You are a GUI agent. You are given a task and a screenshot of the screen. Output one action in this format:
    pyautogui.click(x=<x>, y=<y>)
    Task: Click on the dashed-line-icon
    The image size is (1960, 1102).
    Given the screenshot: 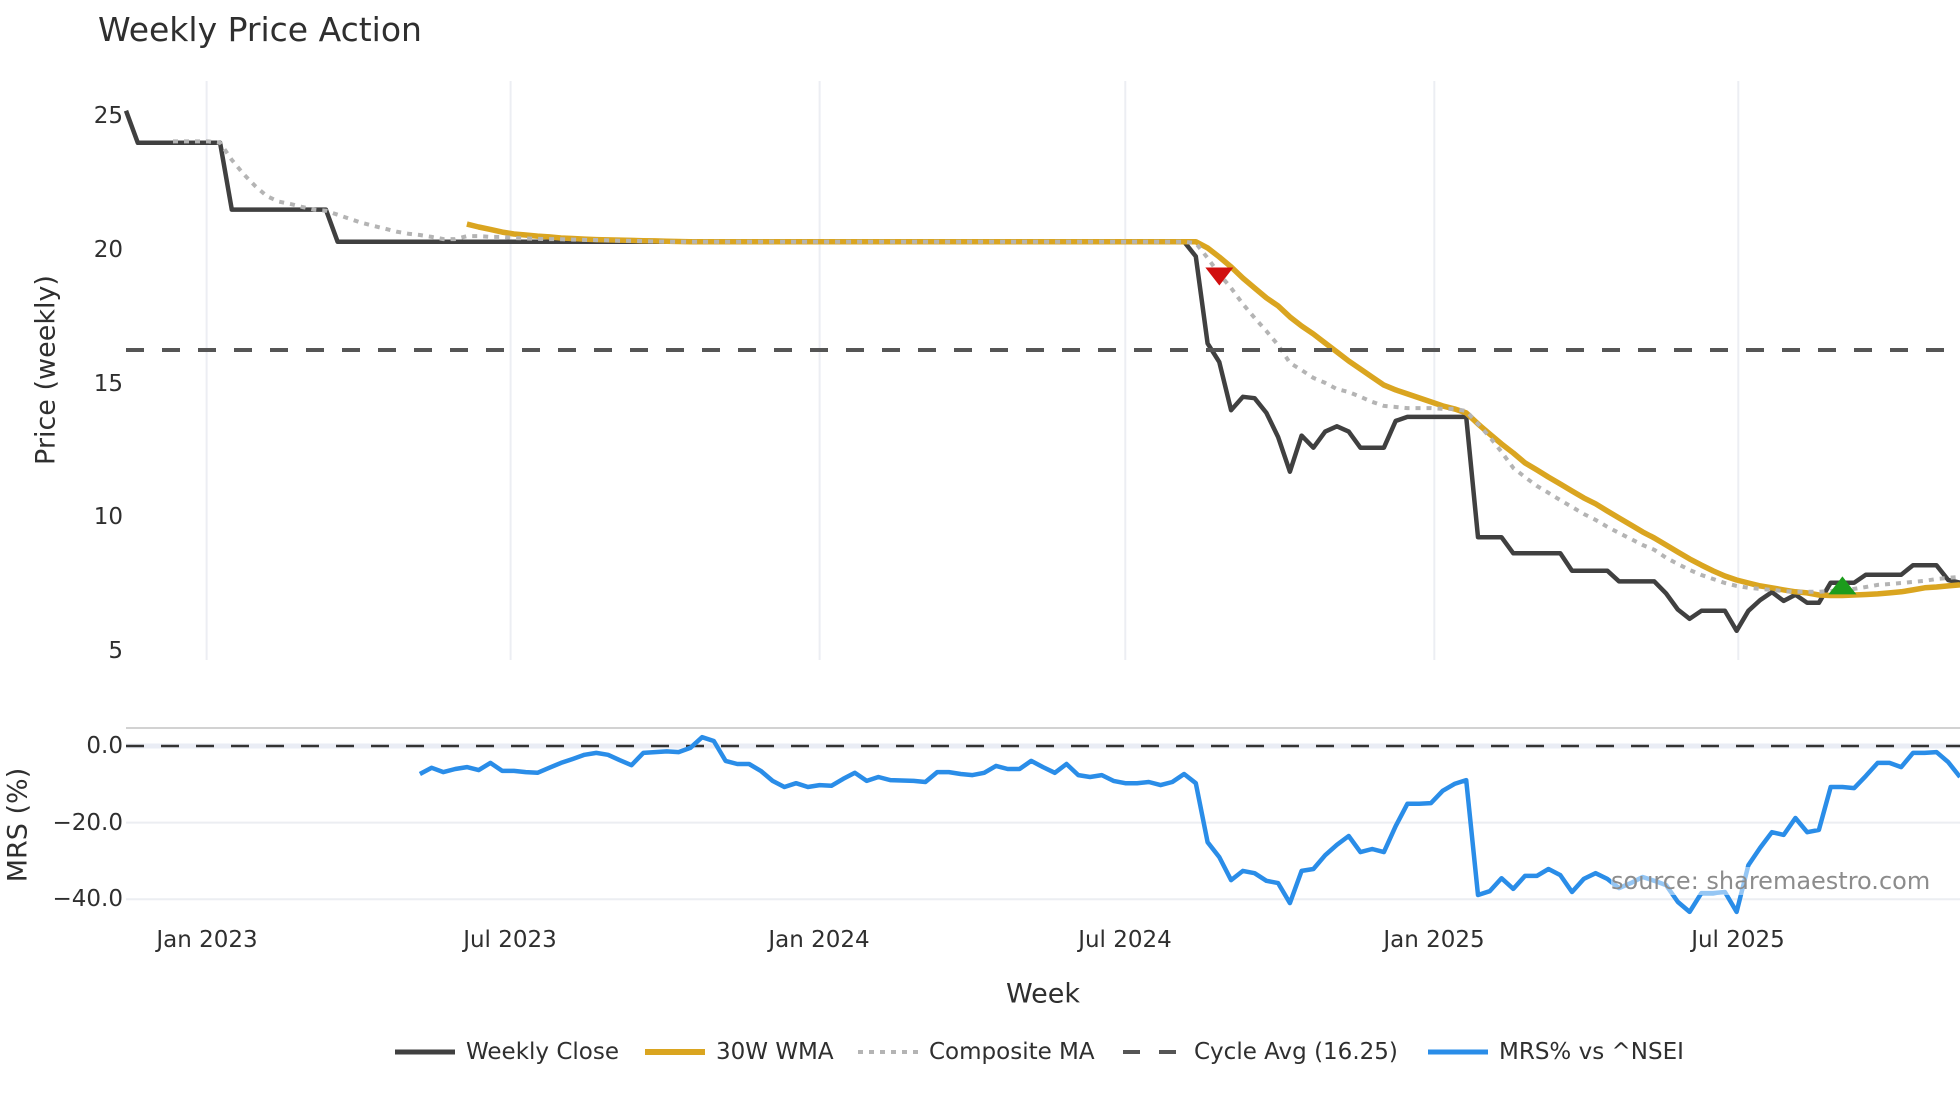 What is the action you would take?
    pyautogui.click(x=1153, y=1052)
    